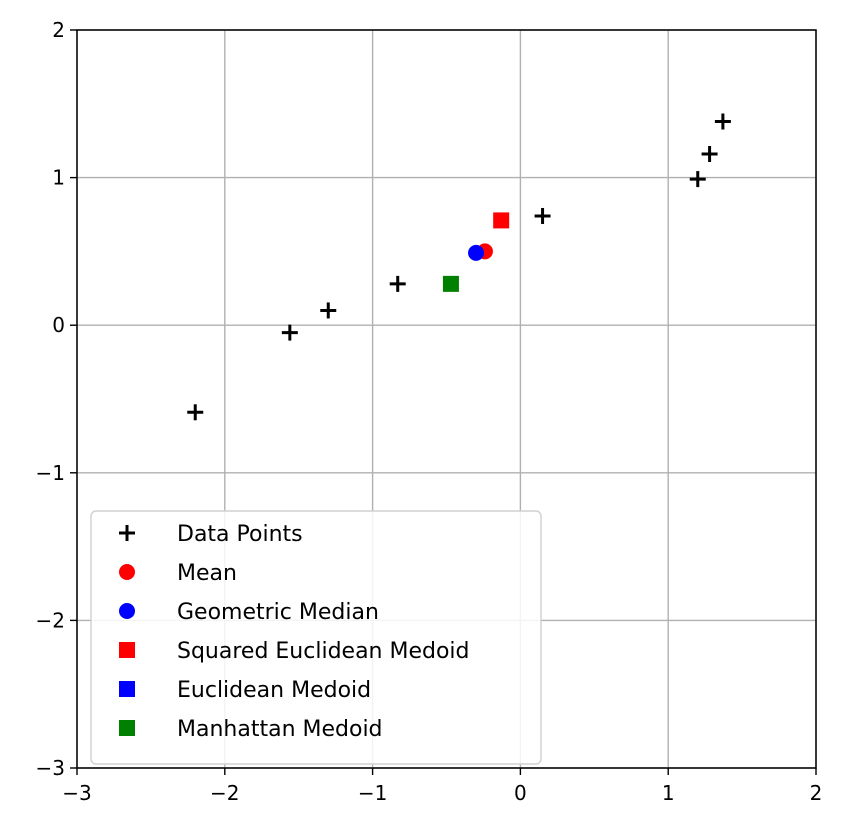 Image resolution: width=844 pixels, height=832 pixels. What do you see at coordinates (224, 793) in the screenshot?
I see `x-tick-label: −2` at bounding box center [224, 793].